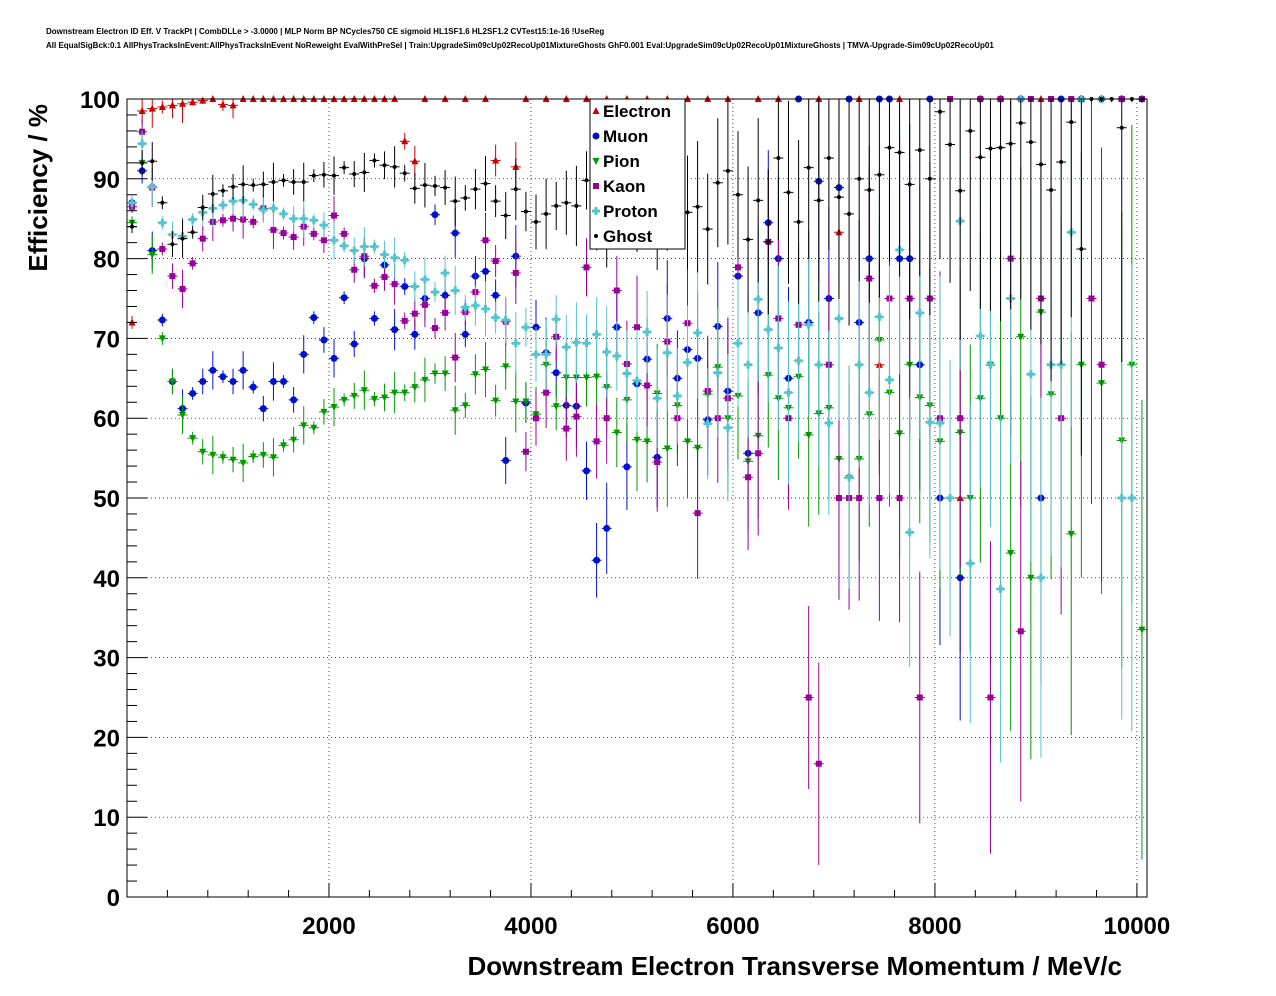  Describe the element at coordinates (620, 136) in the screenshot. I see `legend-item-muon: Muon` at that location.